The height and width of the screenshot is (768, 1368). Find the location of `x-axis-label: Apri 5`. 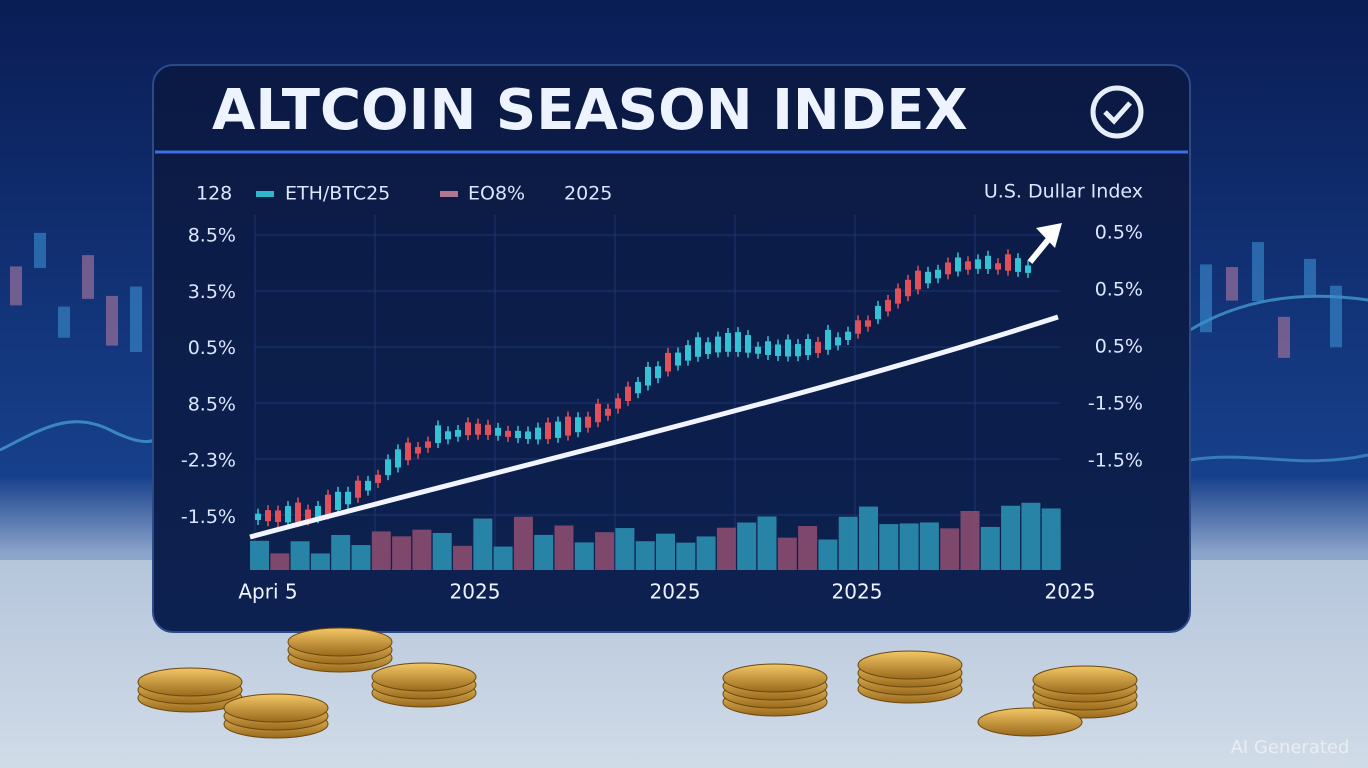

x-axis-label: Apri 5 is located at coordinates (267, 592).